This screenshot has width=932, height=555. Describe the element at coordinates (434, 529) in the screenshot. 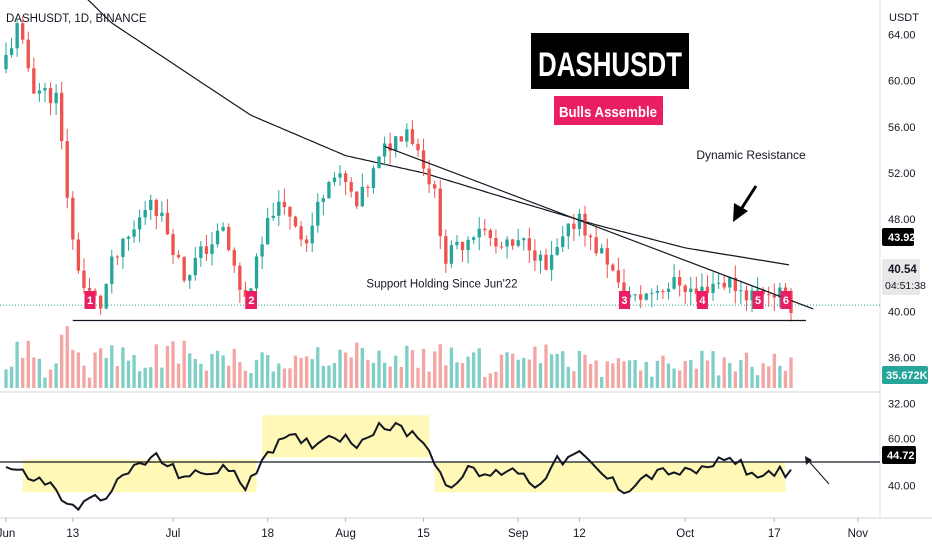

I see `time-axis-ticks: Jun 13 Jul 18 Aug 15 Sep 12 Oct 17 Nov` at that location.